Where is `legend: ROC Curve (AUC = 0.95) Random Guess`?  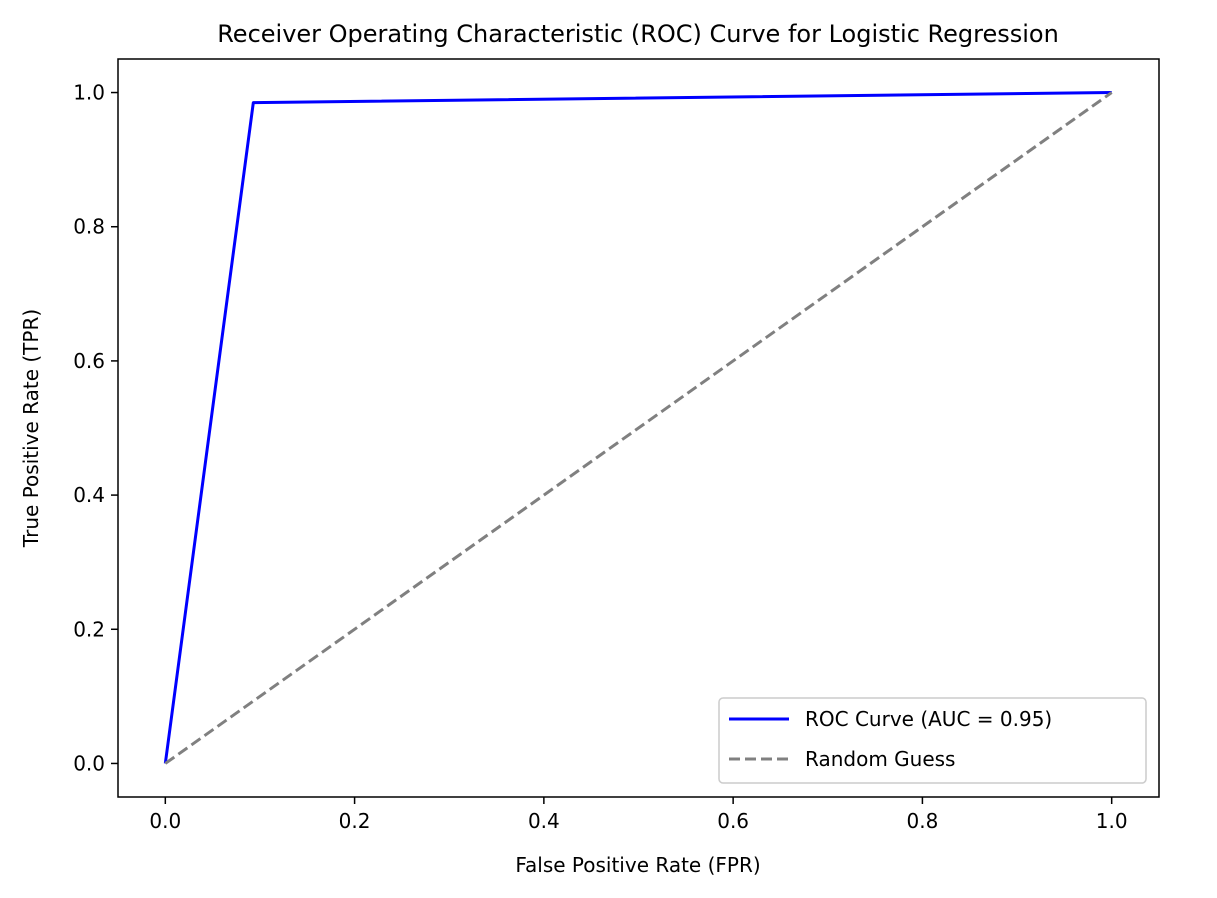 legend: ROC Curve (AUC = 0.95) Random Guess is located at coordinates (932, 740).